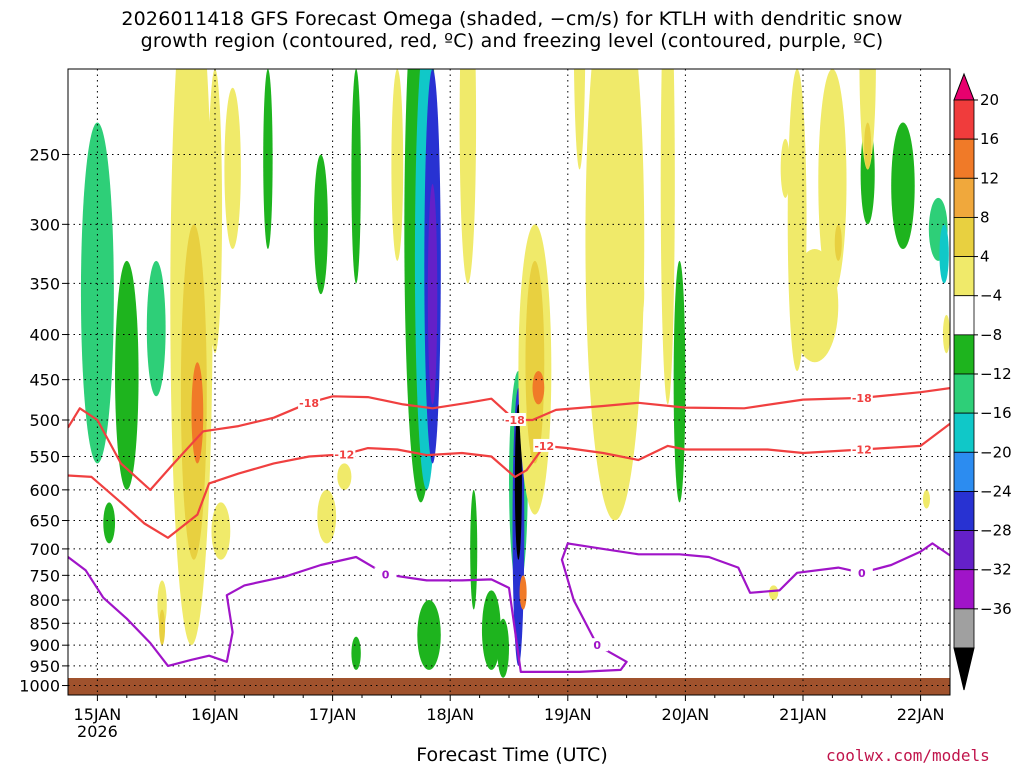 This screenshot has height=768, width=1024. I want to click on terrain-strip, so click(509, 686).